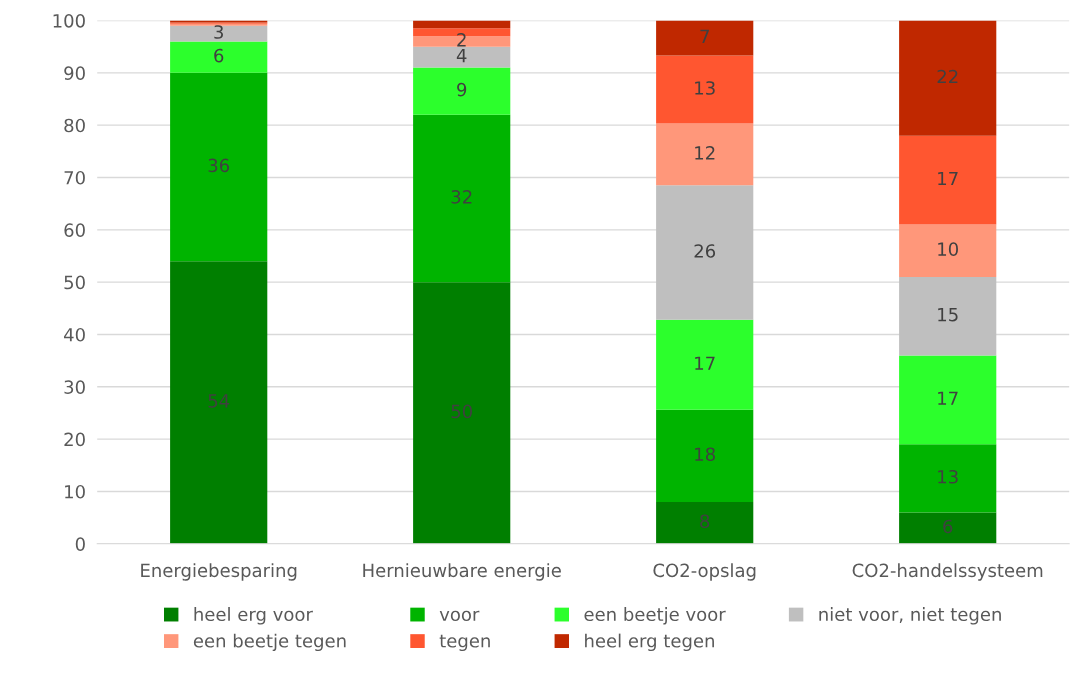  Describe the element at coordinates (462, 89) in the screenshot. I see `data-label: 9` at that location.